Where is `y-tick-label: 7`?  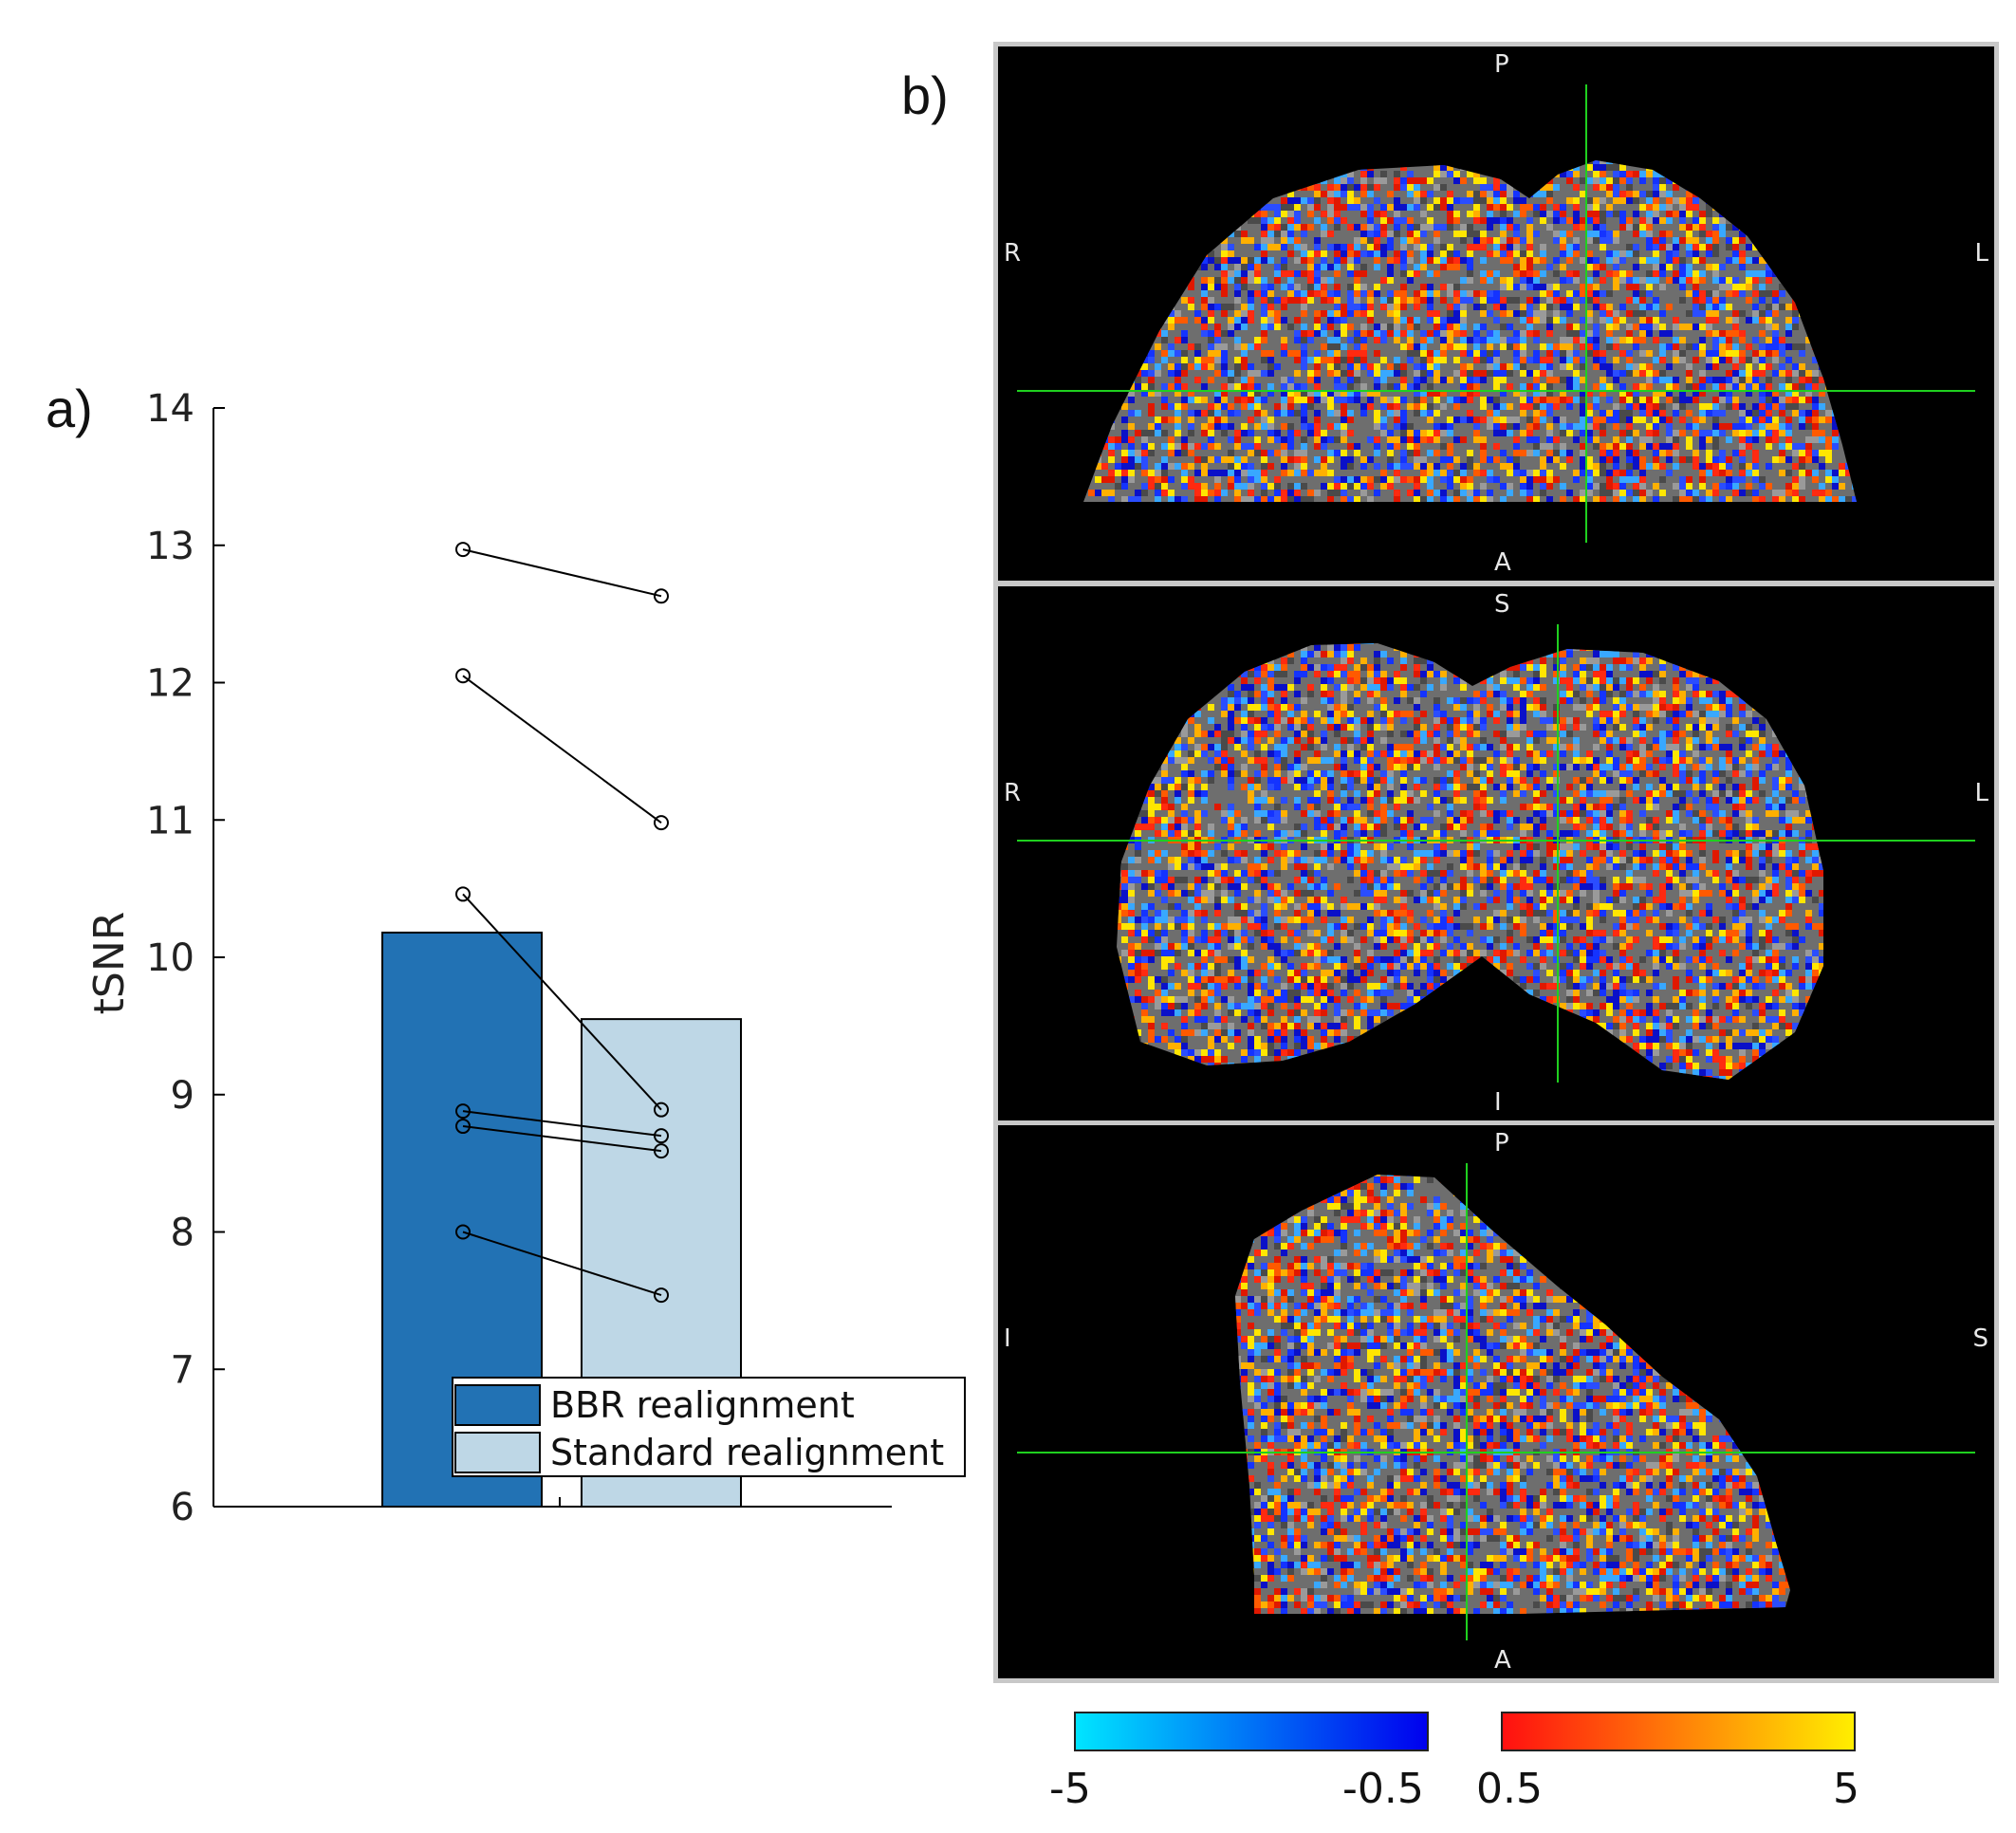
y-tick-label: 7 is located at coordinates (182, 1370).